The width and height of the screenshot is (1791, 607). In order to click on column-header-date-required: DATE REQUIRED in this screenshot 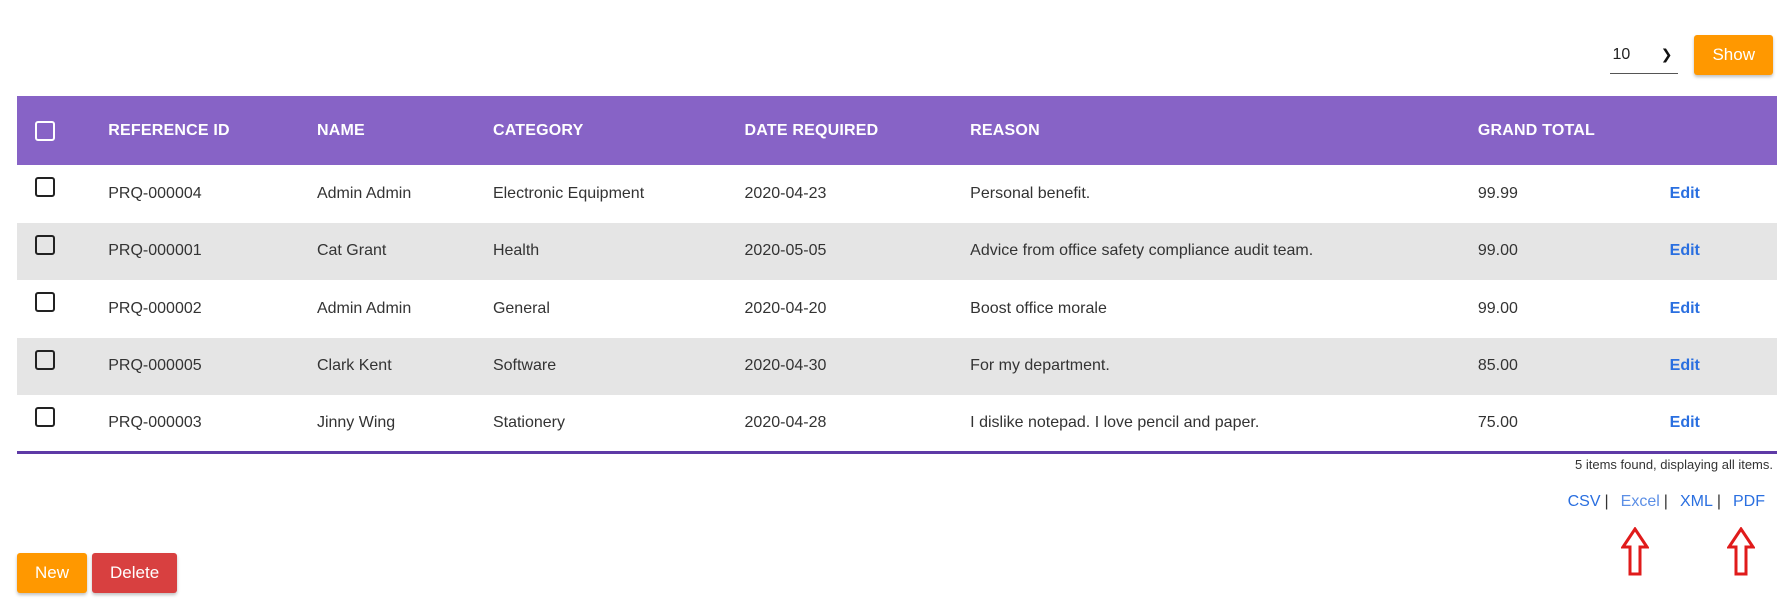, I will do `click(811, 130)`.